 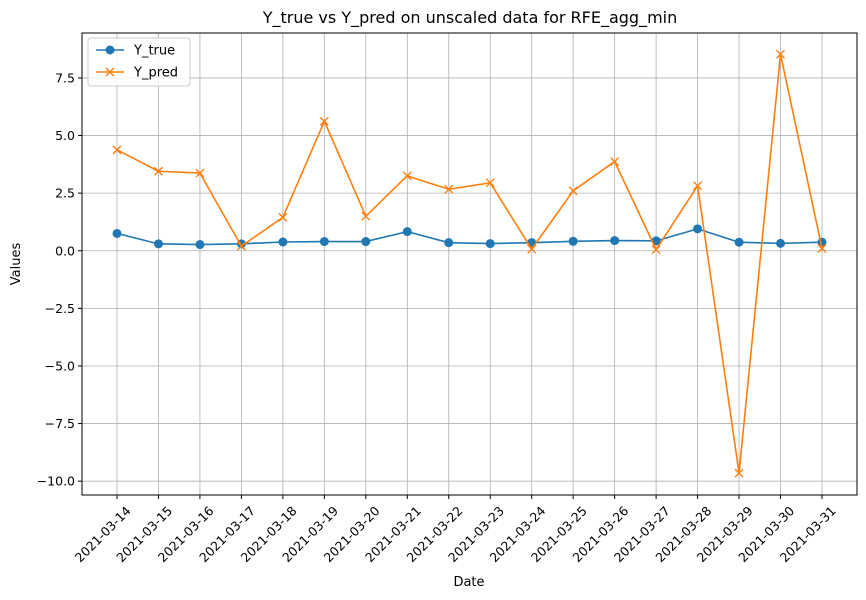 What do you see at coordinates (110, 50) in the screenshot?
I see `legend-marker` at bounding box center [110, 50].